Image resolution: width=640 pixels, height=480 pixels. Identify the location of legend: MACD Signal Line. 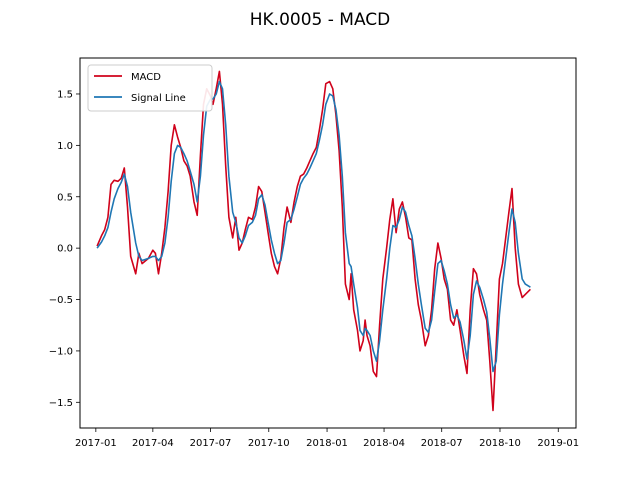
(150, 88).